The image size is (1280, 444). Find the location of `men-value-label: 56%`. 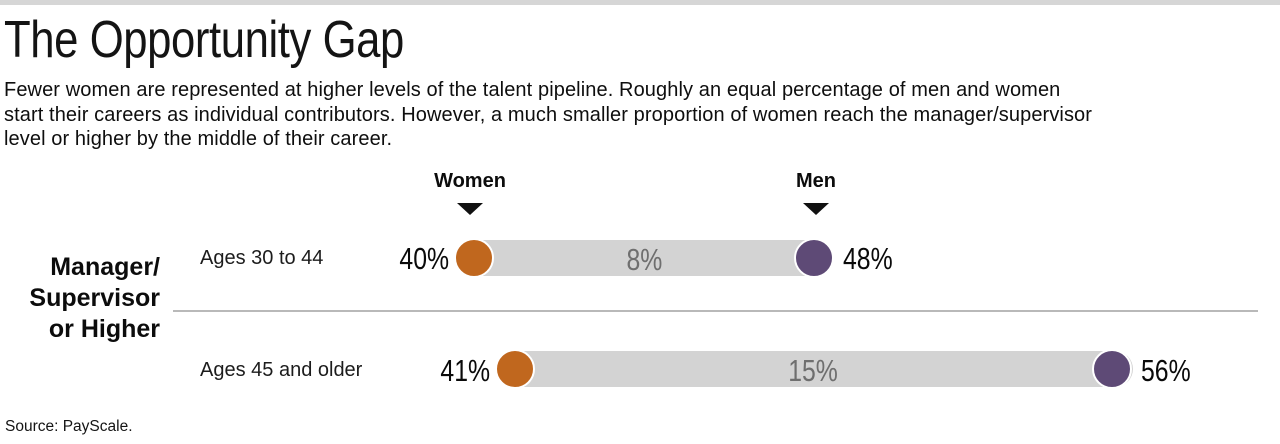

men-value-label: 56% is located at coordinates (1166, 370).